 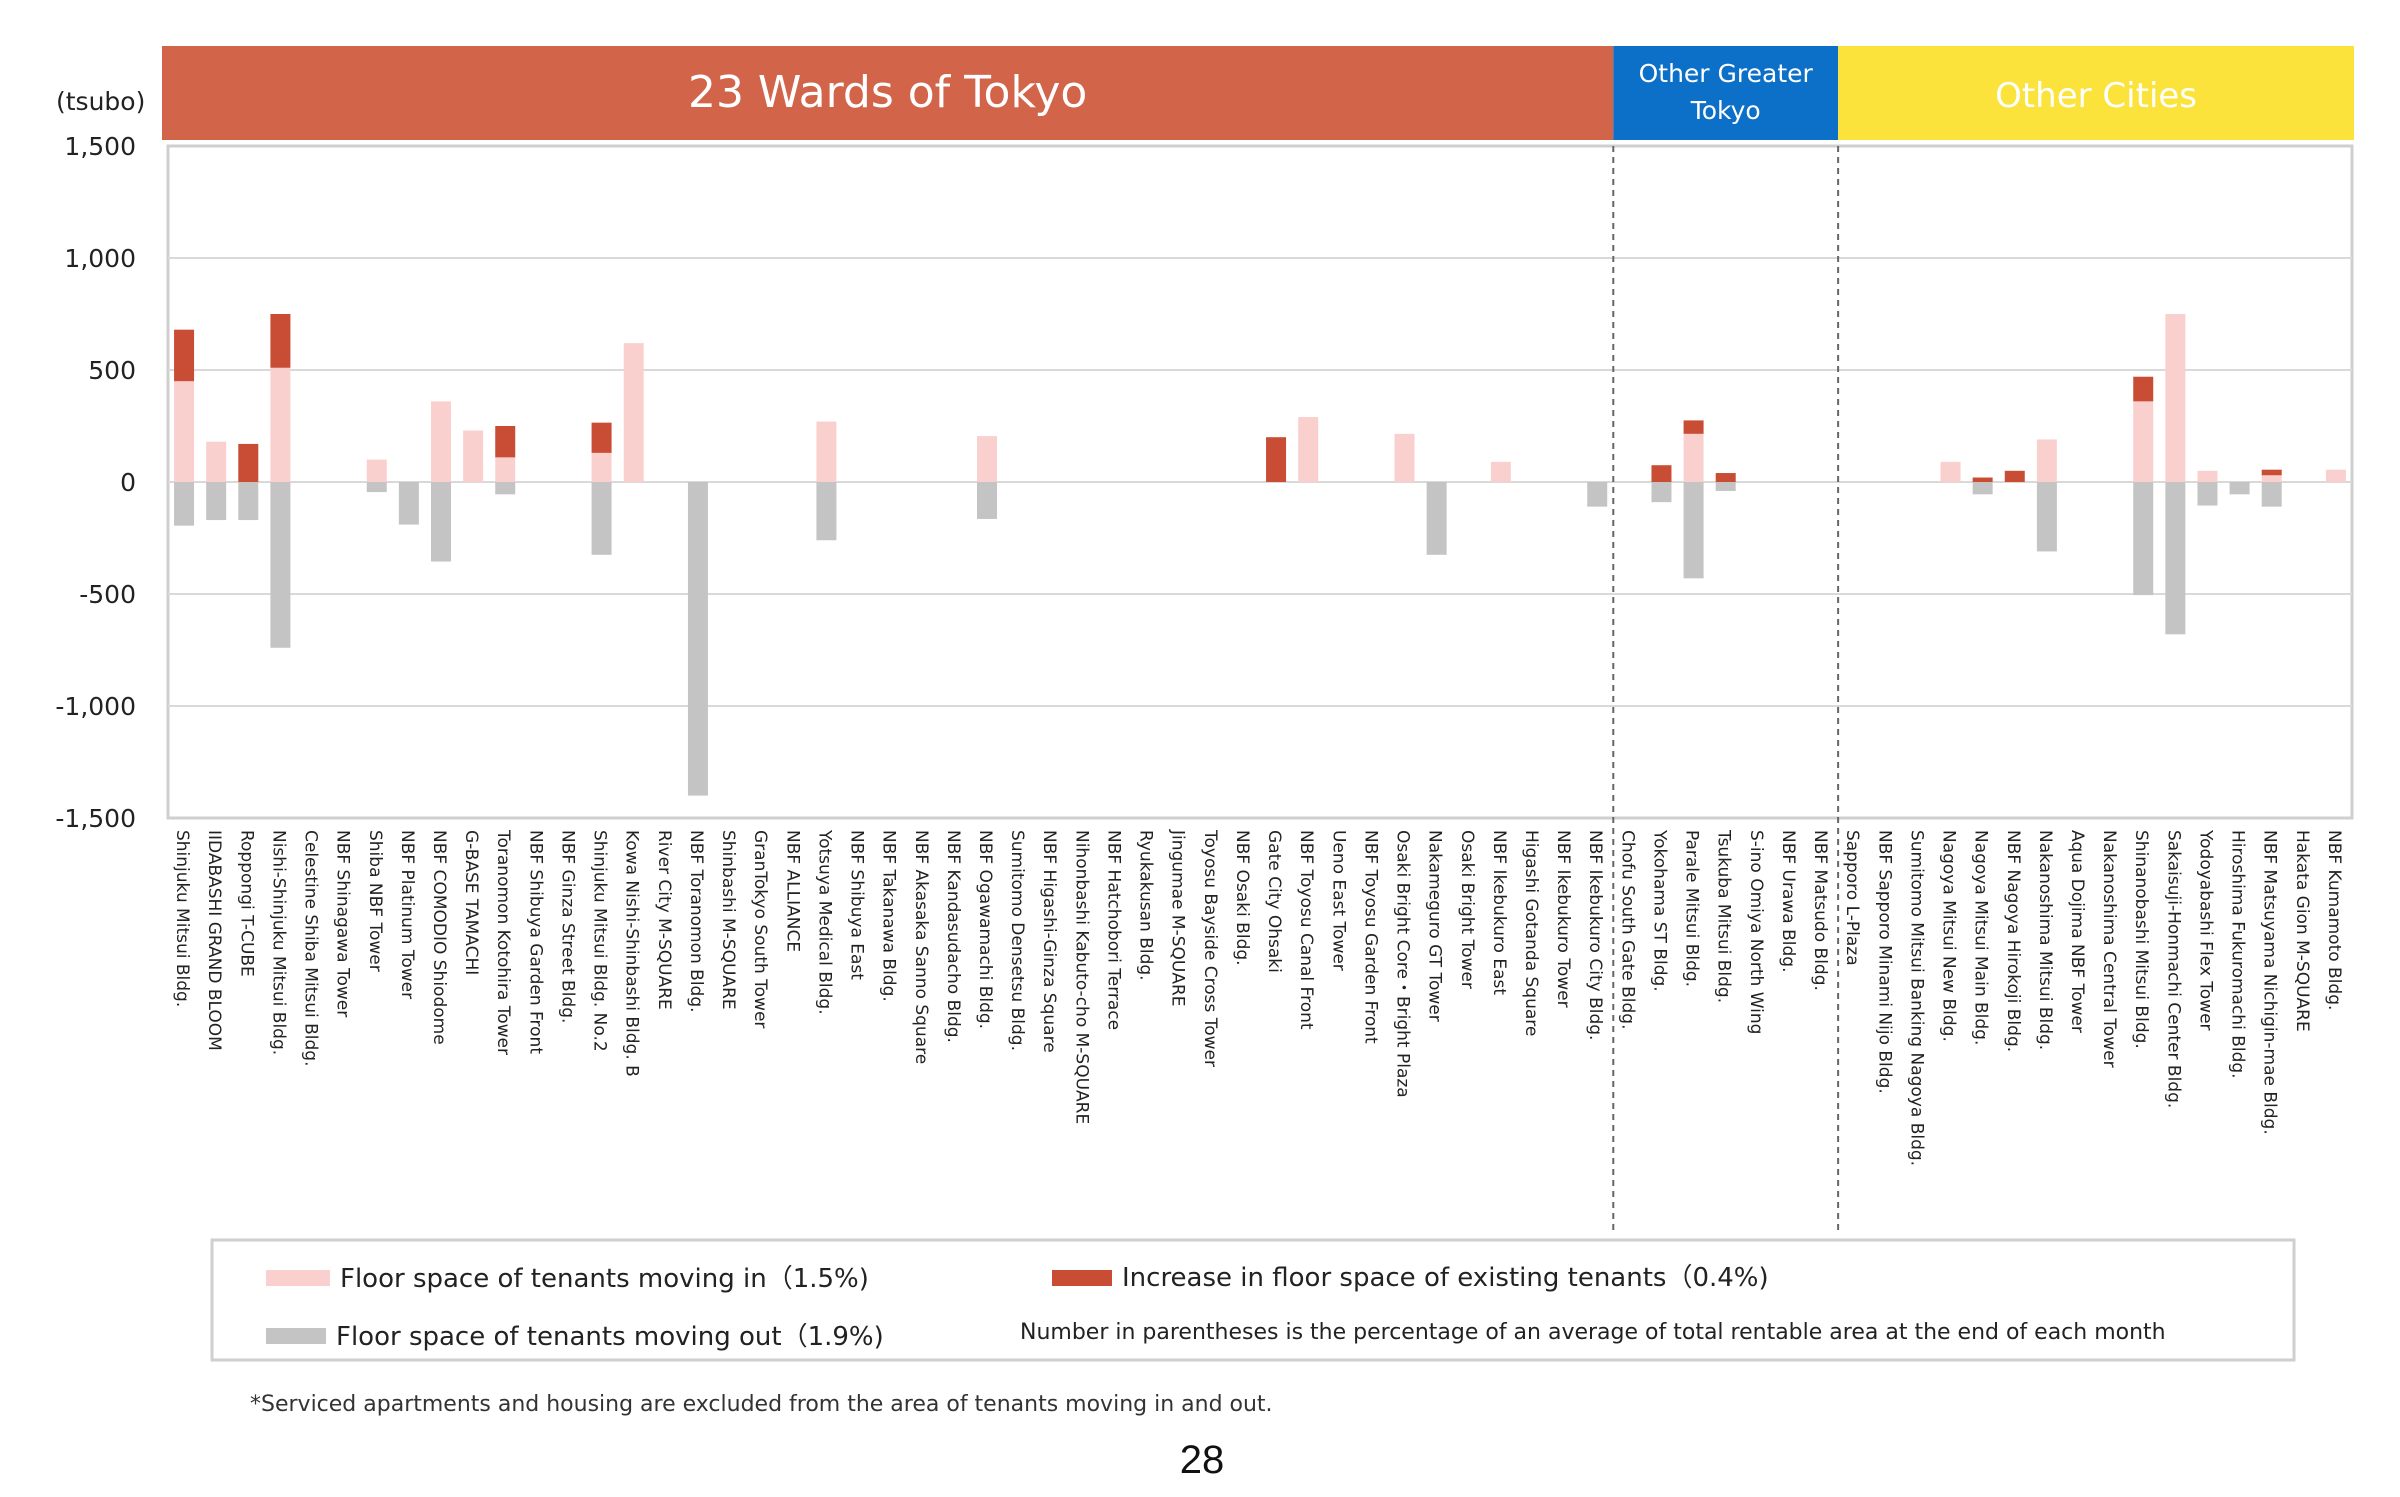 What do you see at coordinates (2205, 930) in the screenshot?
I see `category-label: Yodoyabashi Flex Tower` at bounding box center [2205, 930].